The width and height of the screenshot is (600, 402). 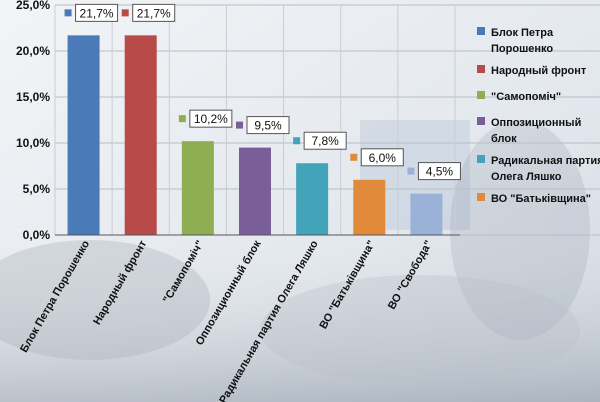 What do you see at coordinates (526, 97) in the screenshot?
I see `legend-label: "Самопоміч"` at bounding box center [526, 97].